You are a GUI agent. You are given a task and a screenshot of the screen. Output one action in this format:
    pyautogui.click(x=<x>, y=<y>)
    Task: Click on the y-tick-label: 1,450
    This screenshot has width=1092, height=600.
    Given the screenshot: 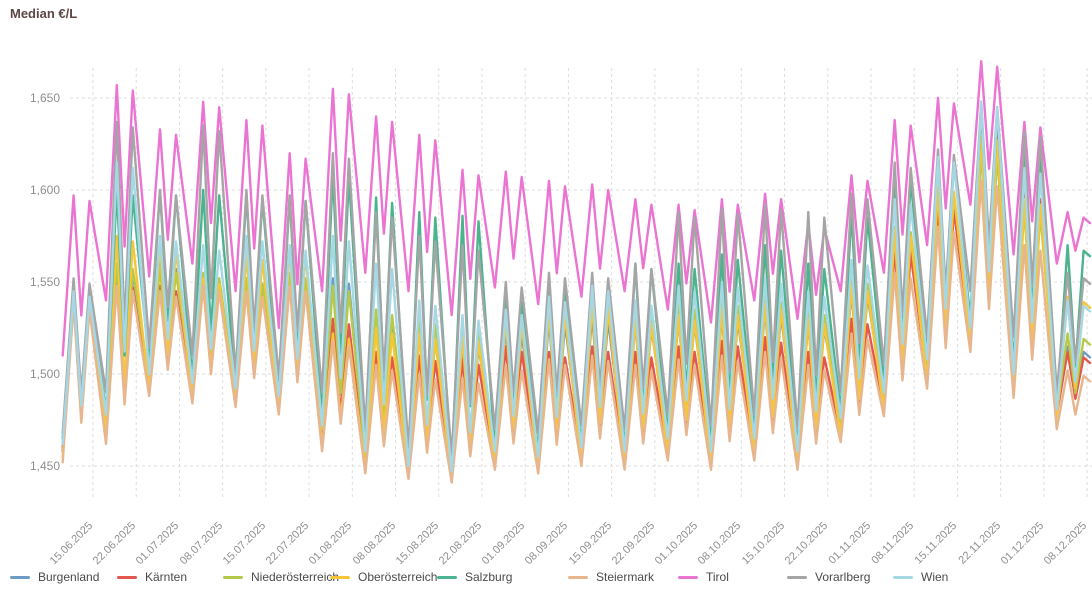 What is the action you would take?
    pyautogui.click(x=44, y=466)
    